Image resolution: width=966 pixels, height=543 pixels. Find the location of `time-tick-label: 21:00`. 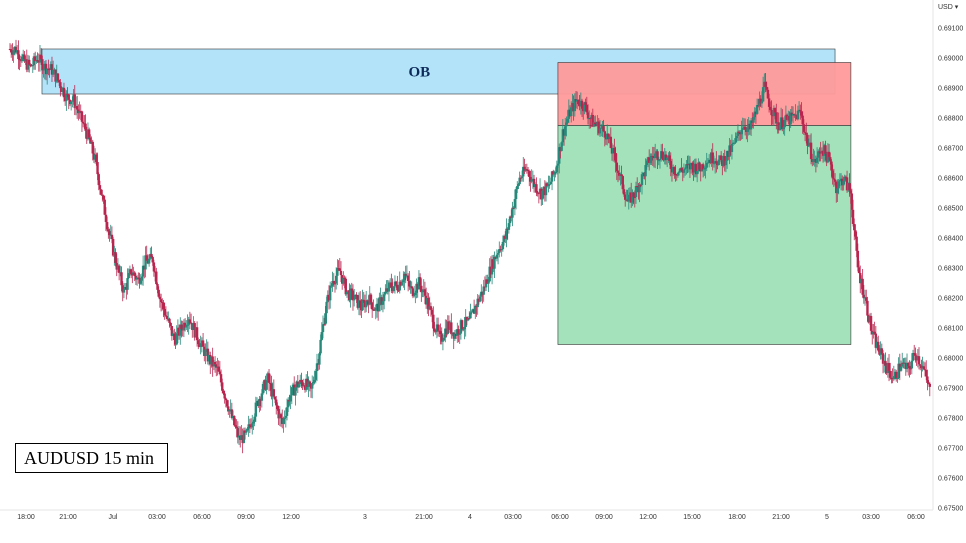

time-tick-label: 21:00 is located at coordinates (781, 517).